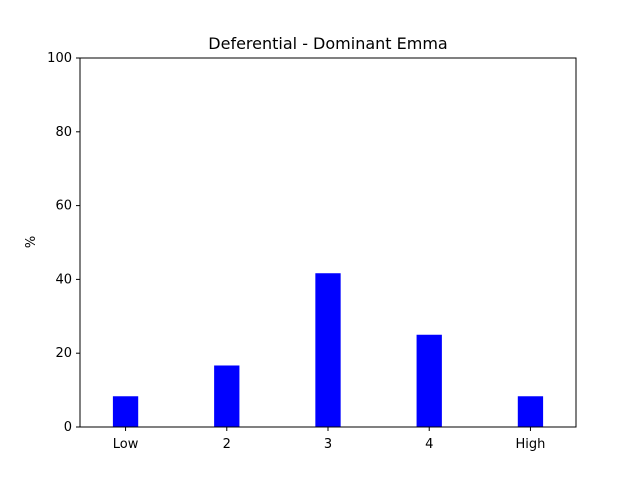 This screenshot has width=640, height=484. What do you see at coordinates (125, 411) in the screenshot?
I see `bar-low` at bounding box center [125, 411].